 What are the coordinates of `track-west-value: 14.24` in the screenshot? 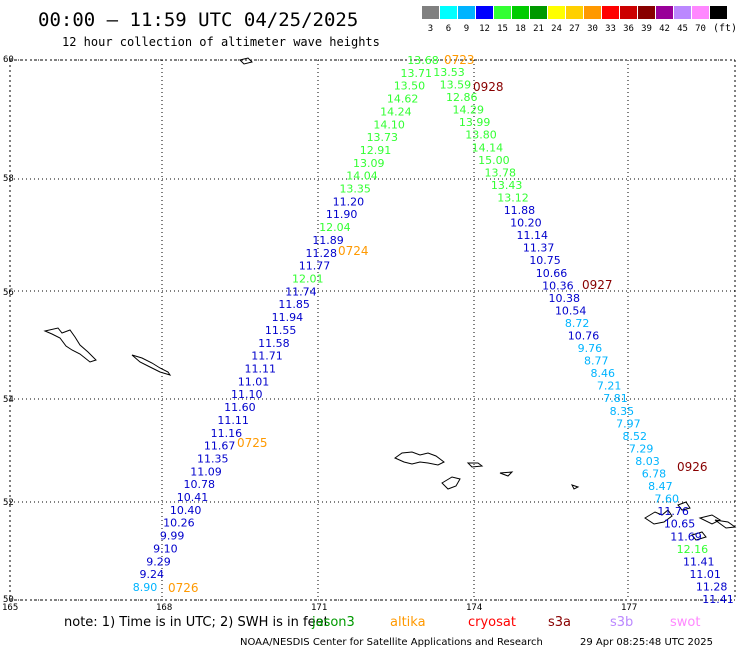 It's located at (396, 111).